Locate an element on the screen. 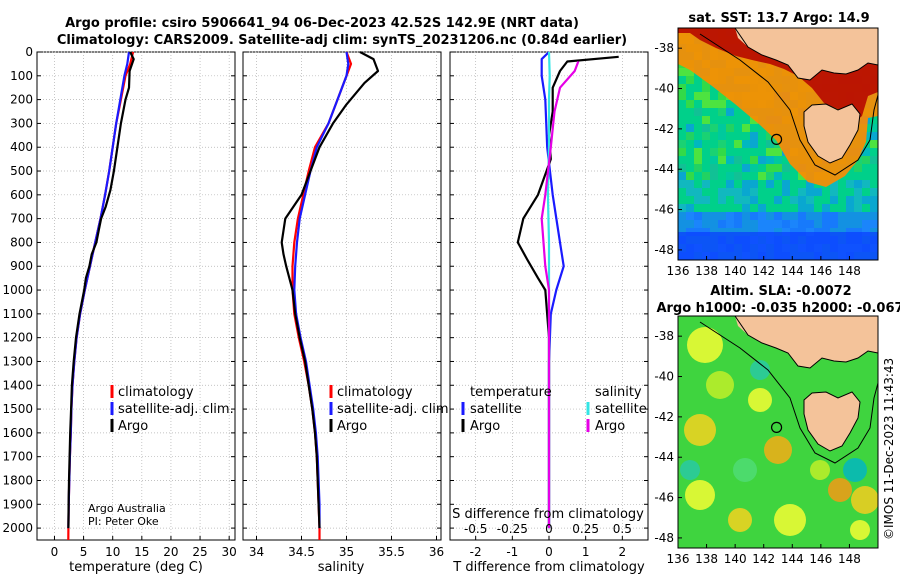 This screenshot has height=580, width=900. x-tick-label: -1 is located at coordinates (512, 552).